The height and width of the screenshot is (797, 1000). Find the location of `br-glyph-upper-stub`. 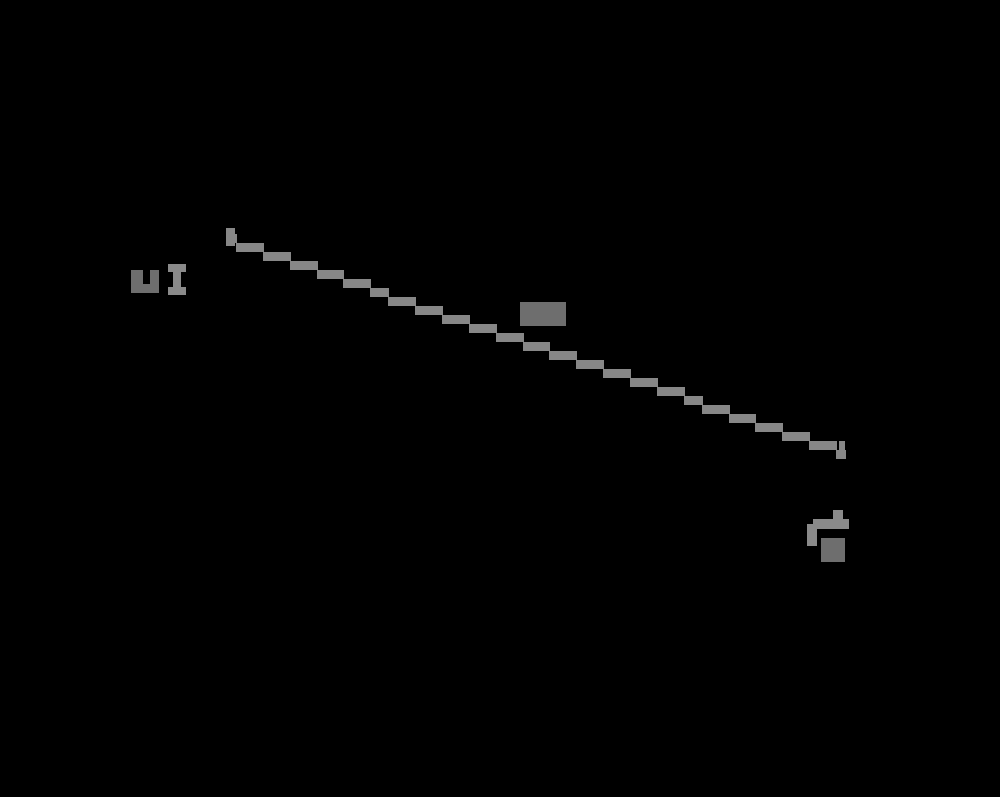

br-glyph-upper-stub is located at coordinates (838, 515).